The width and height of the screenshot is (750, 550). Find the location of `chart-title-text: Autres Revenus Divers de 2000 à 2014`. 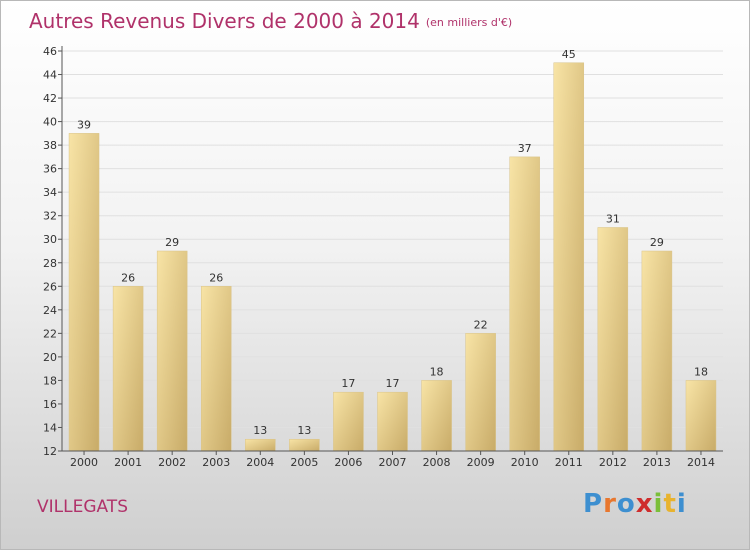

chart-title-text: Autres Revenus Divers de 2000 à 2014 is located at coordinates (224, 21).